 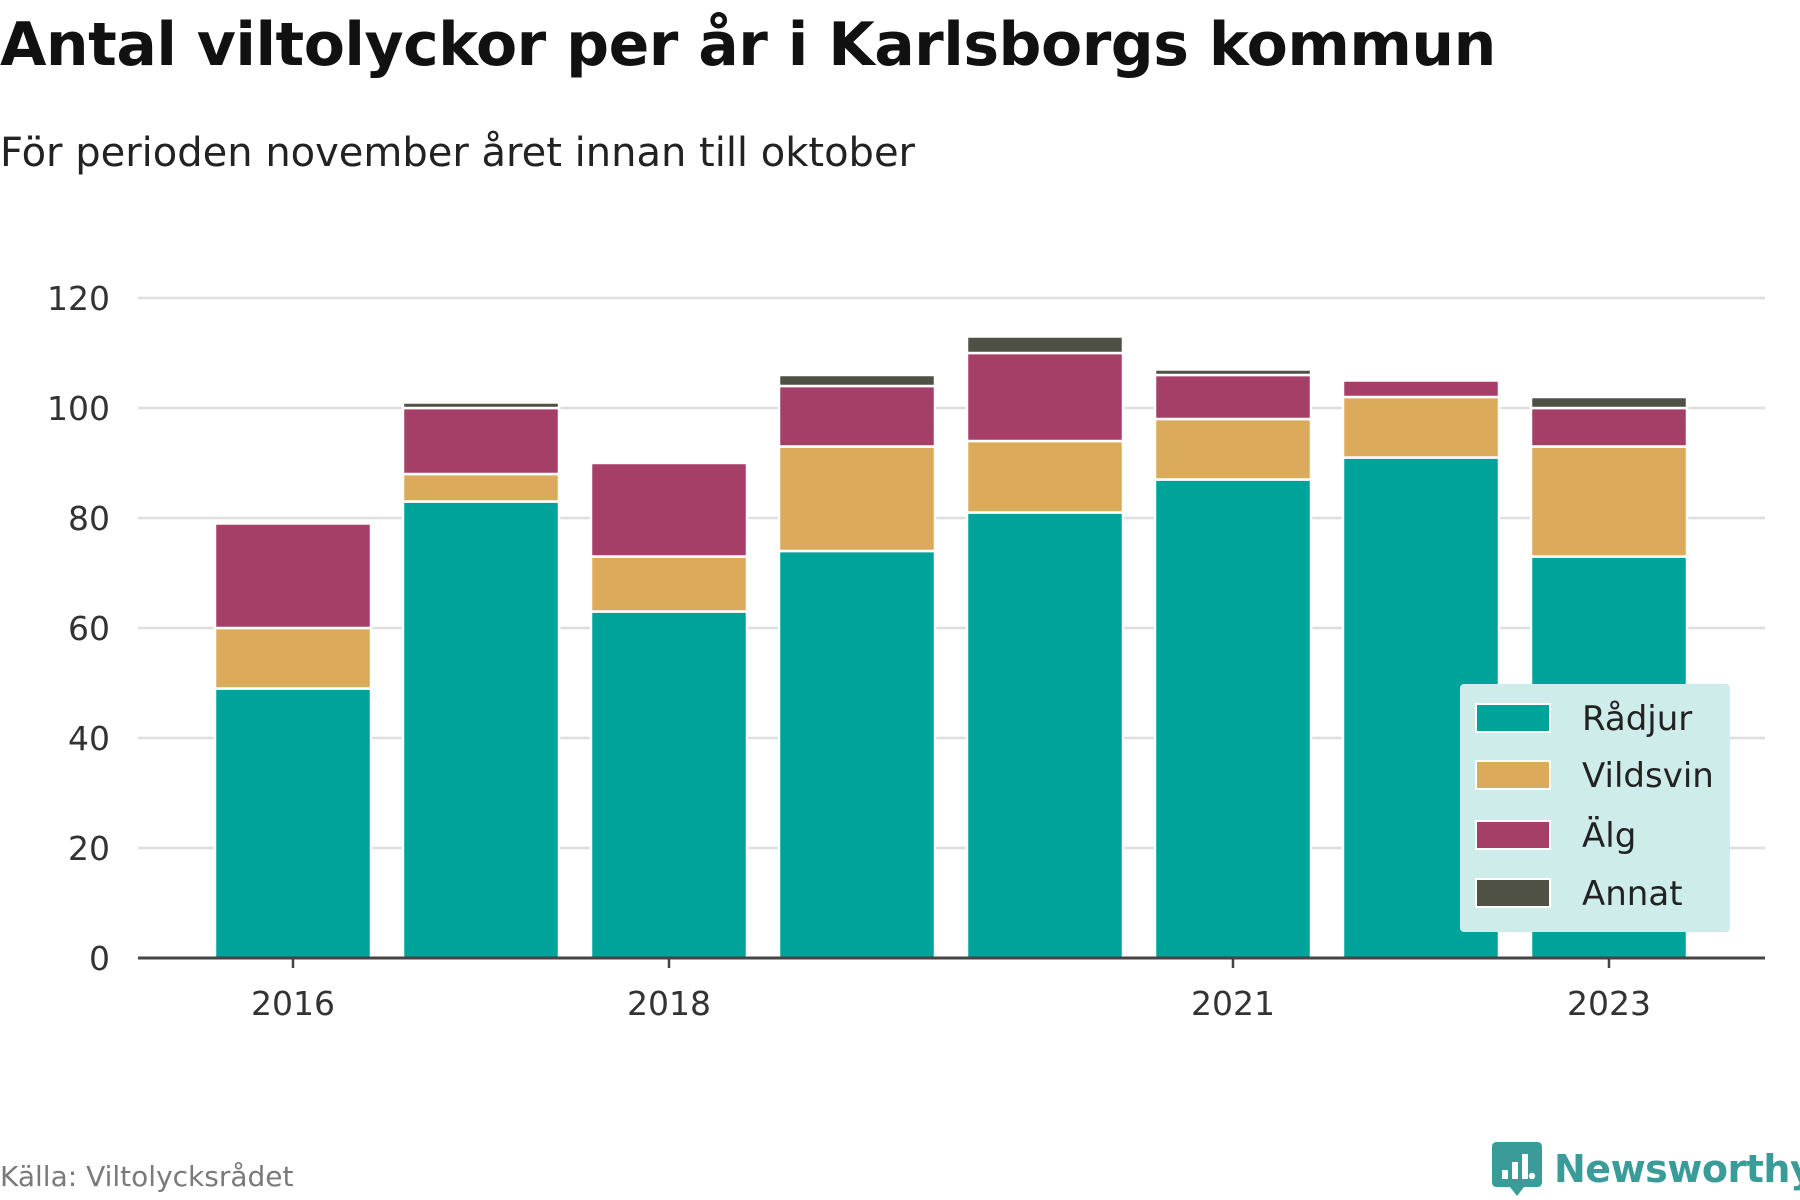 I want to click on y-tick-label: 100, so click(x=78, y=408).